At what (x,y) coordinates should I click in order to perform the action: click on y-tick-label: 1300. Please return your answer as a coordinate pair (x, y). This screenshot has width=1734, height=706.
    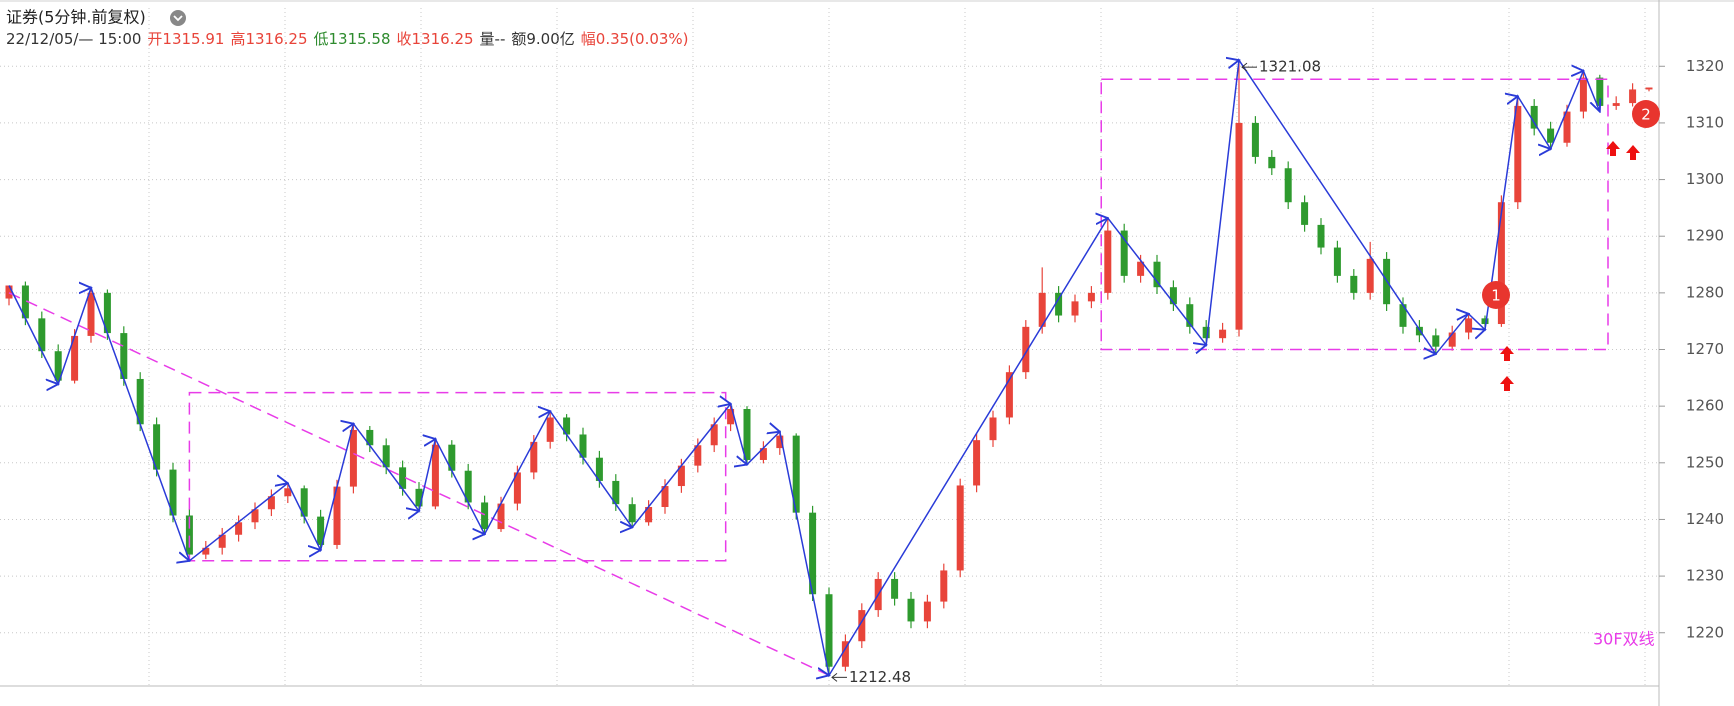
    Looking at the image, I should click on (1705, 179).